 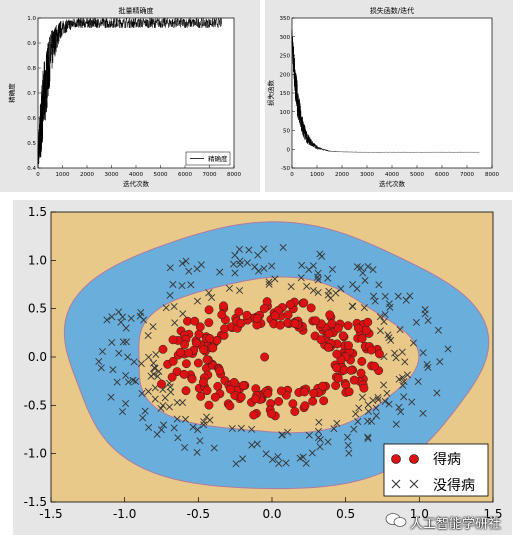 What do you see at coordinates (492, 175) in the screenshot?
I see `loss-x-tick-label: 8000` at bounding box center [492, 175].